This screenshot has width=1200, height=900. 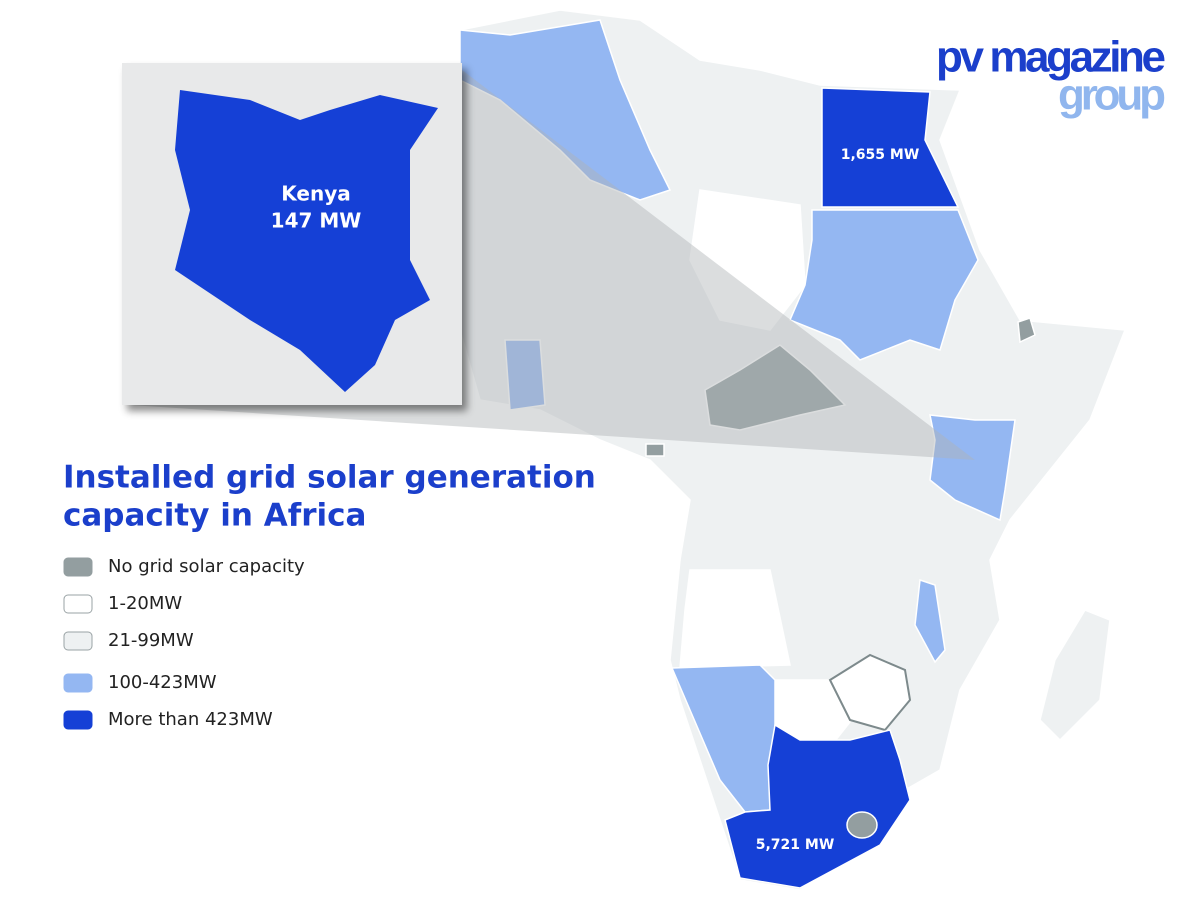 What do you see at coordinates (972, 468) in the screenshot?
I see `kenya` at bounding box center [972, 468].